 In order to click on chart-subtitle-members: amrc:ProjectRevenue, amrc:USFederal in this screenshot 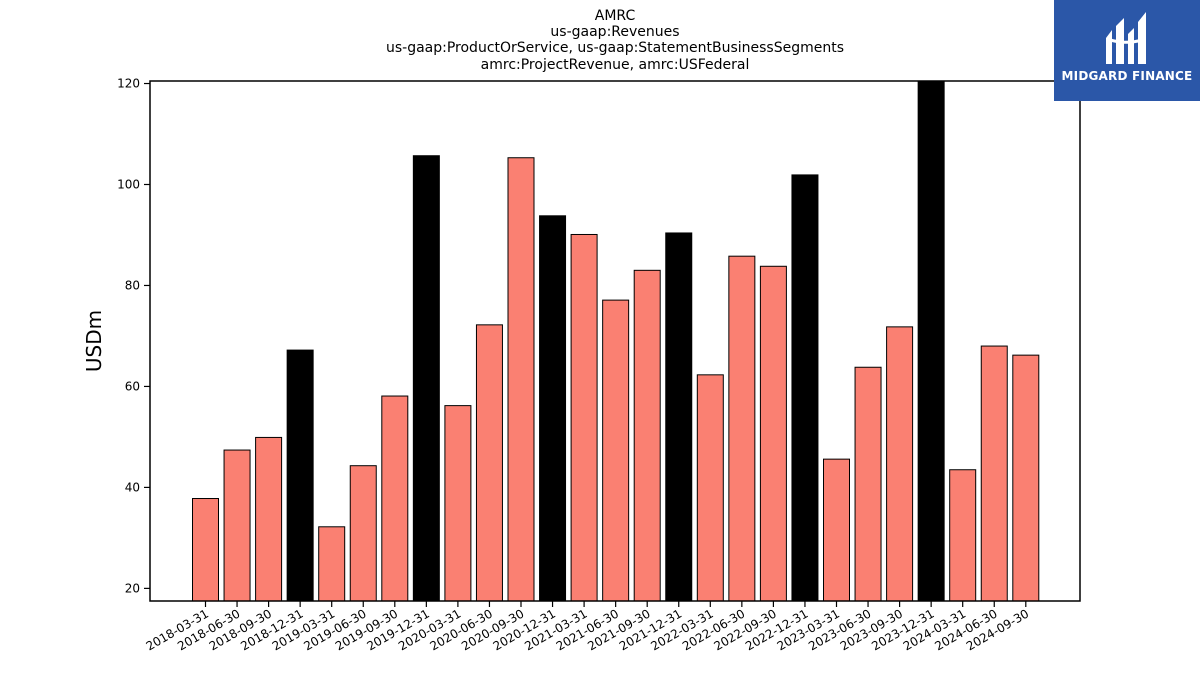, I will do `click(615, 65)`.